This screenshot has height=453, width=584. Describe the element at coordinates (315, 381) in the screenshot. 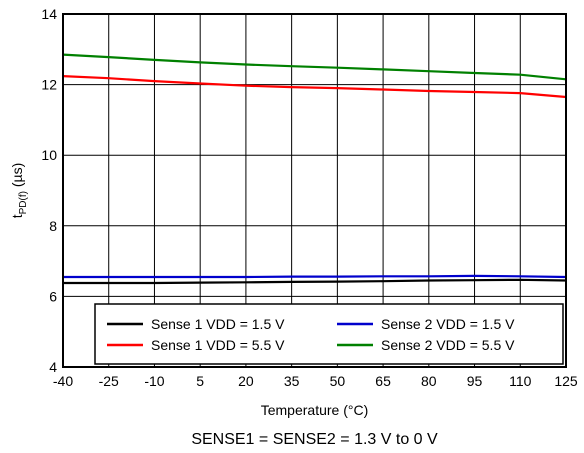

I see `x-tick-labels: -40 -25 -10 5 20 35 50 65 80 95 110 125` at that location.